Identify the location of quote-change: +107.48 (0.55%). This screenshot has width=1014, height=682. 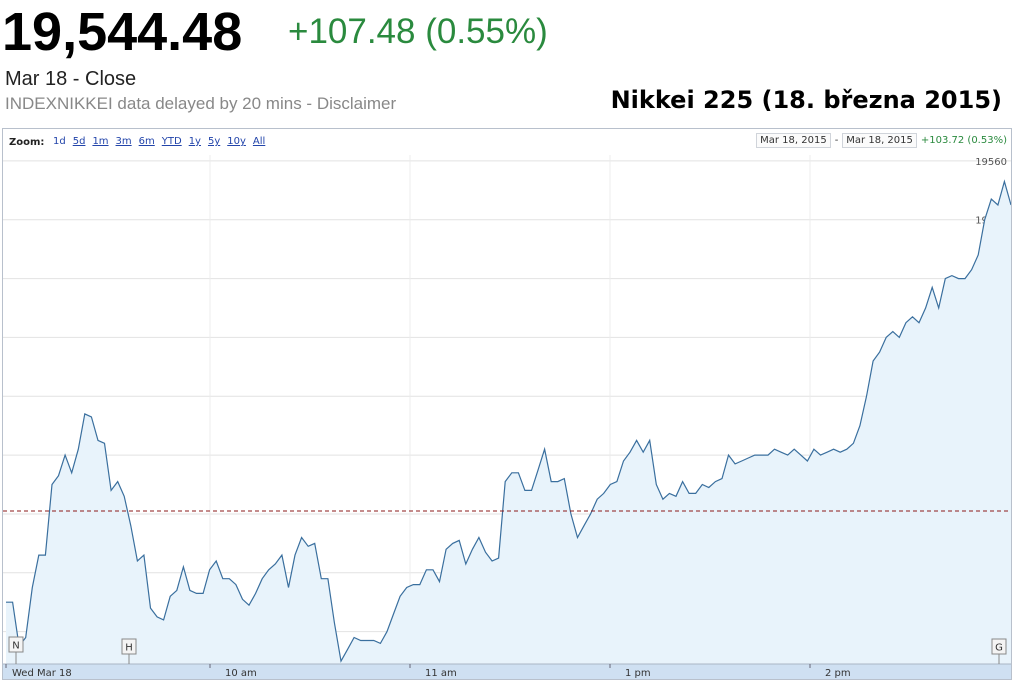
(418, 31).